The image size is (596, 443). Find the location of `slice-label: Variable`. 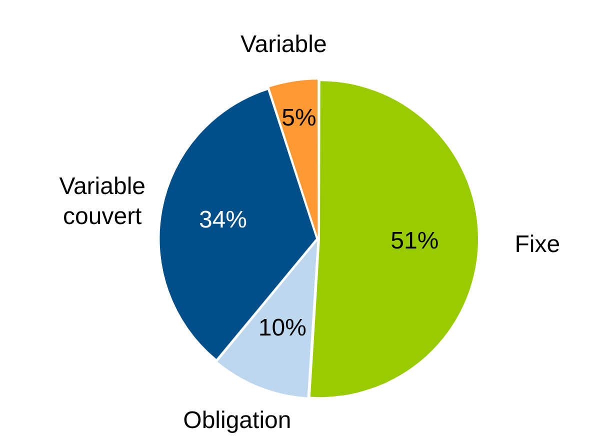

slice-label: Variable is located at coordinates (283, 44).